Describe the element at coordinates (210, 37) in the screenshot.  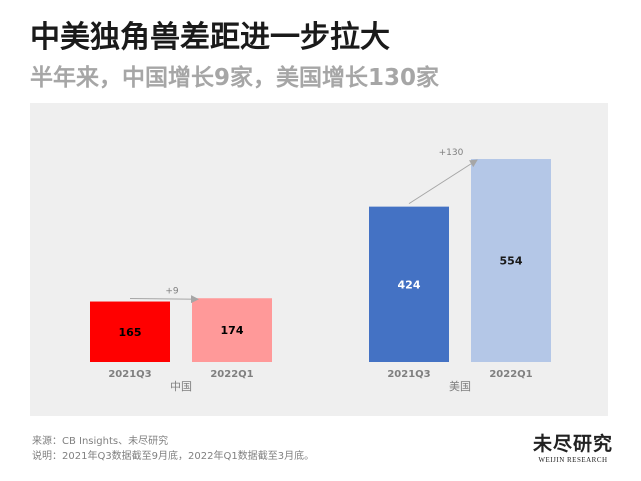
I see `page-title: 中美独角兽差距进一步拉大` at that location.